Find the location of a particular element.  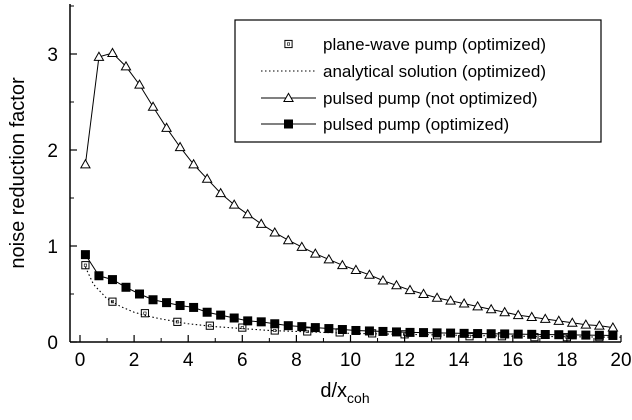

legend-label-3: pulsed pump (not optimized) is located at coordinates (430, 98).